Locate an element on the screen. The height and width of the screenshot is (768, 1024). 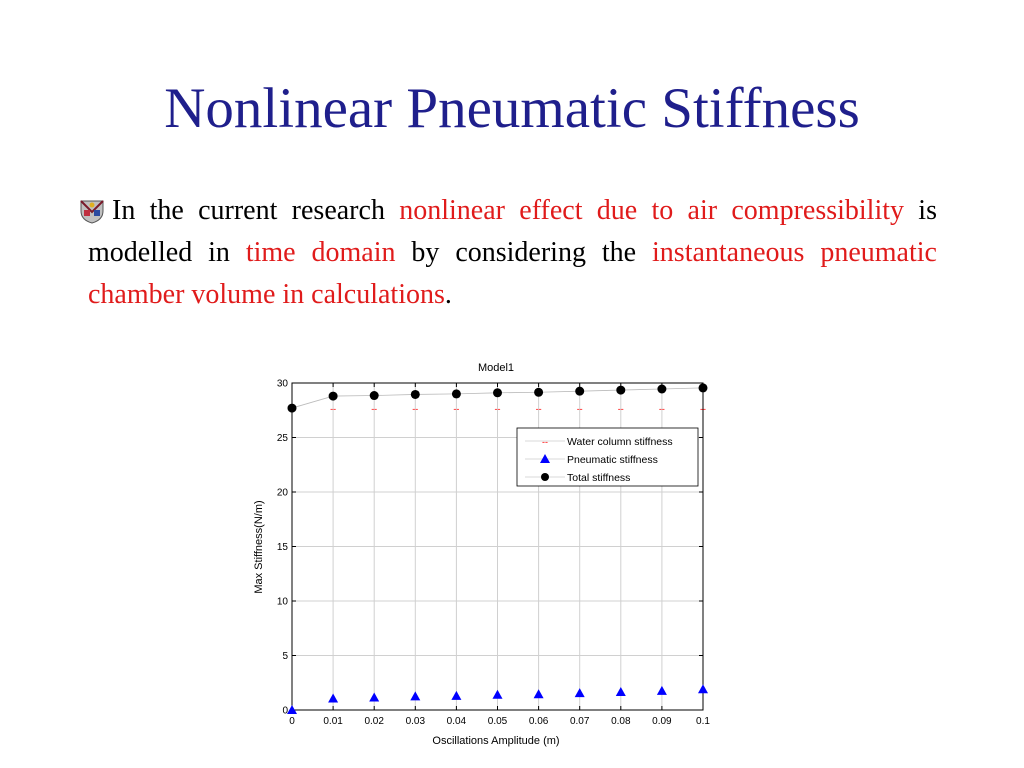
y-tick-label: 20 is located at coordinates (283, 493).